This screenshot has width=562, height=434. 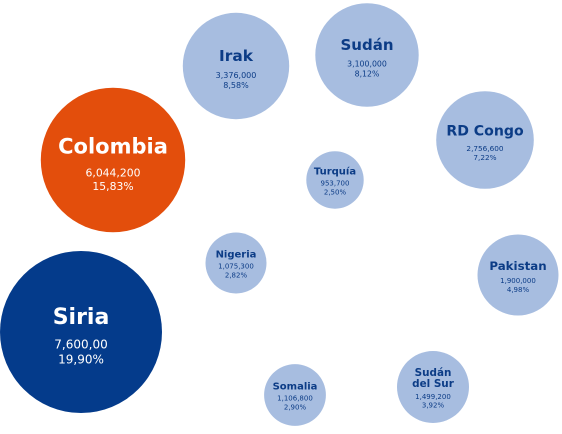 I want to click on bubble-circle-rd-congo, so click(x=485, y=140).